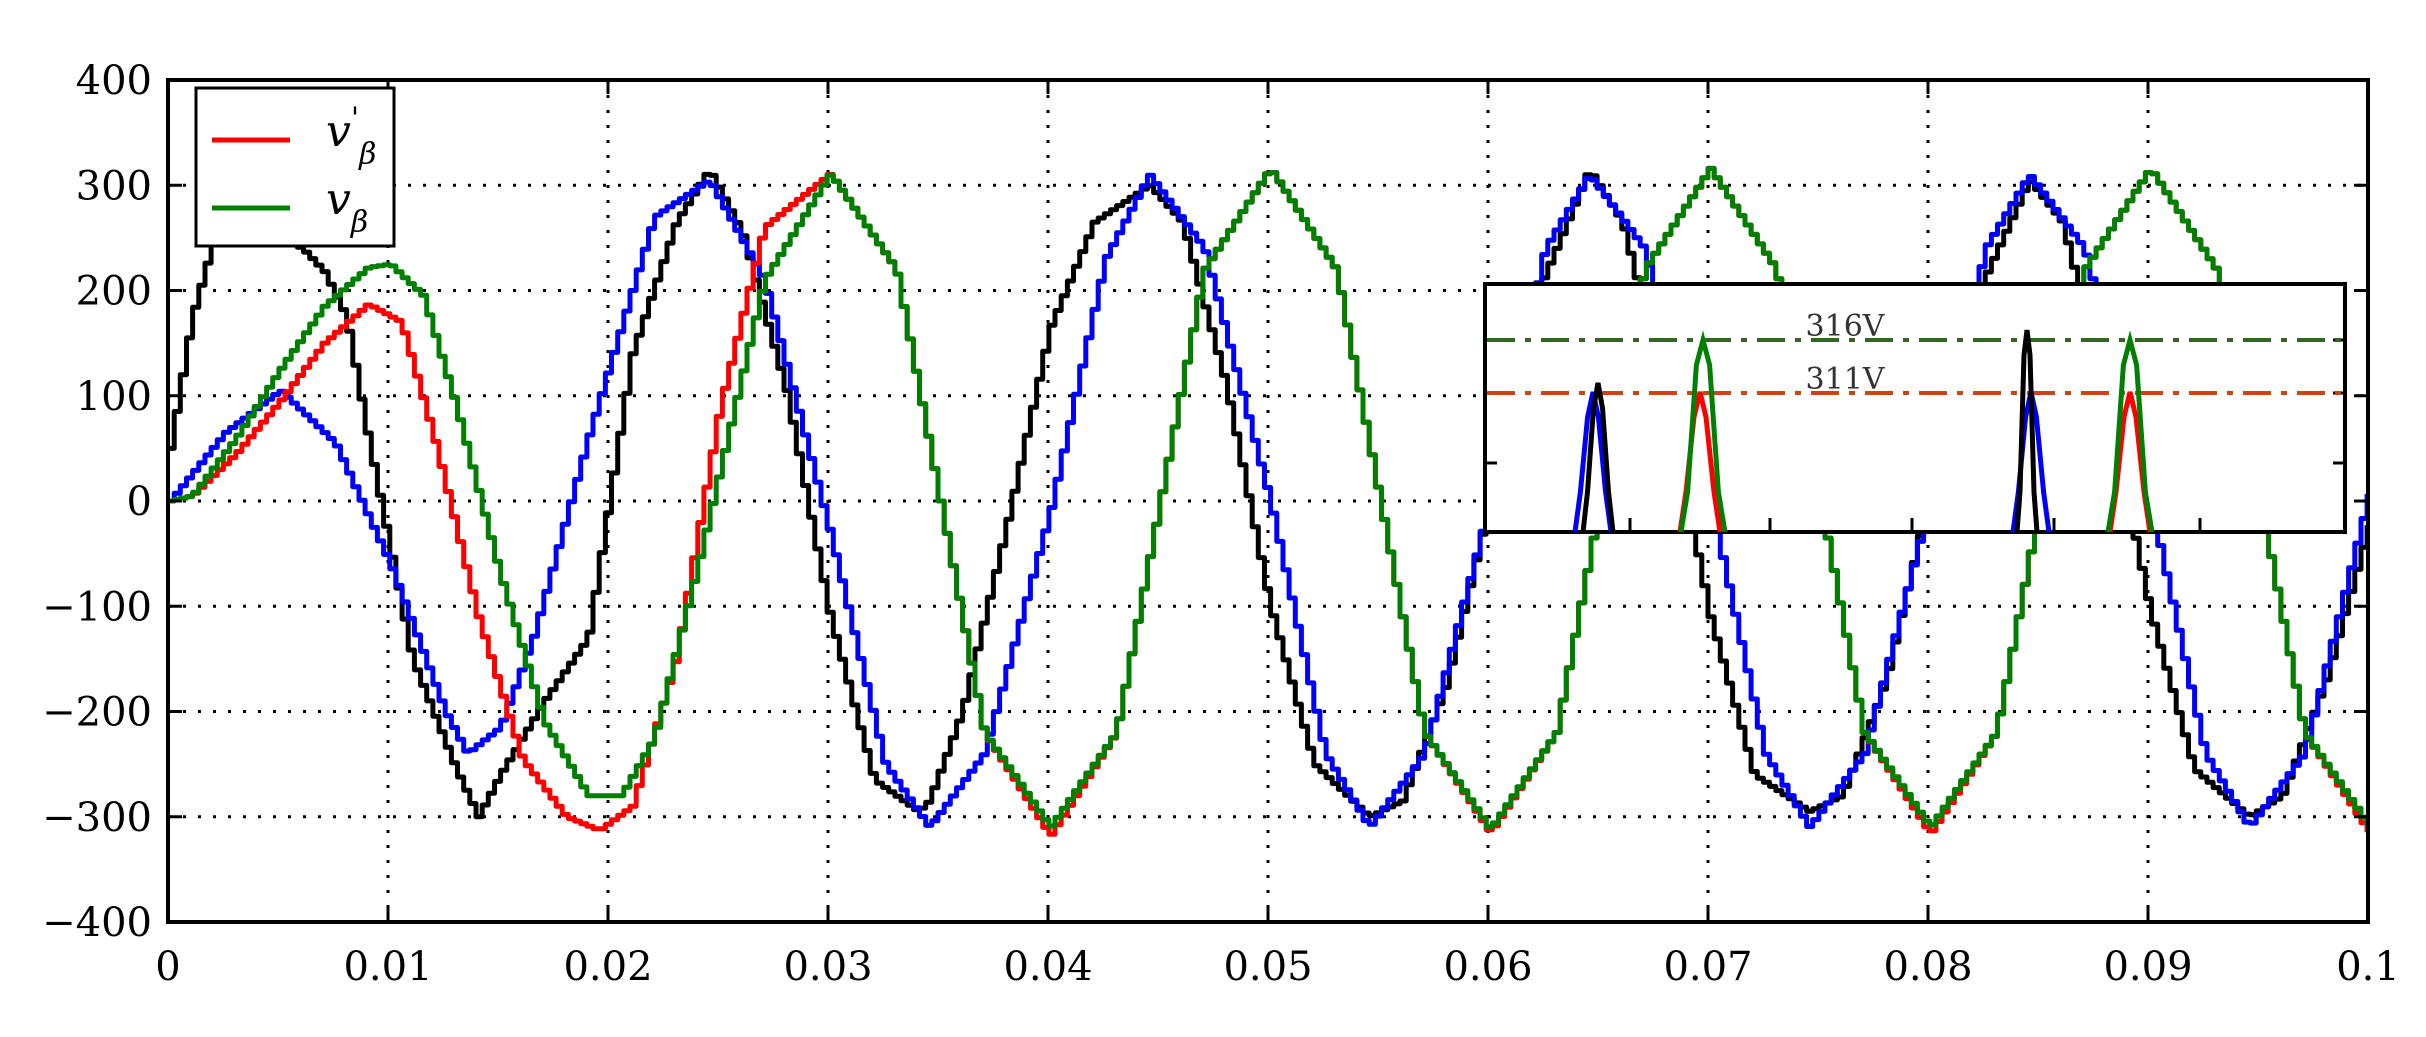 Image resolution: width=2426 pixels, height=1037 pixels. I want to click on x-tick-label: 0.09, so click(2147, 967).